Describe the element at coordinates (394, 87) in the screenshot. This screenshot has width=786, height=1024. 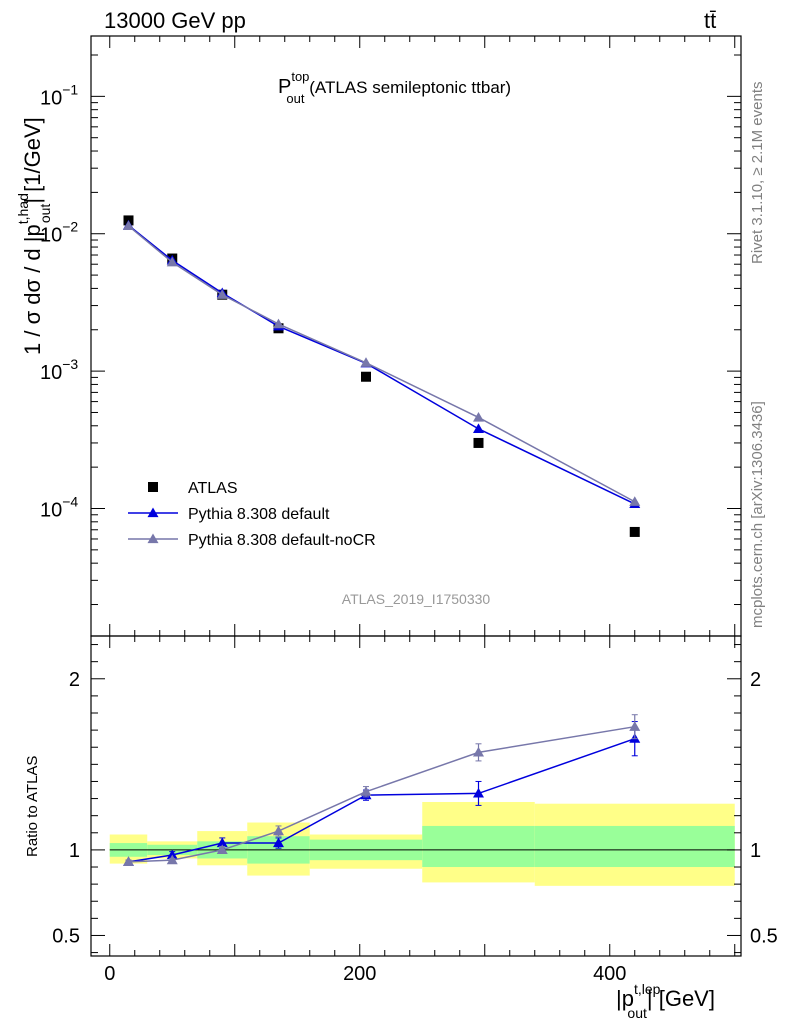
I see `plot-title: Ptop out (ATLAS semileptonic ttbar)` at that location.